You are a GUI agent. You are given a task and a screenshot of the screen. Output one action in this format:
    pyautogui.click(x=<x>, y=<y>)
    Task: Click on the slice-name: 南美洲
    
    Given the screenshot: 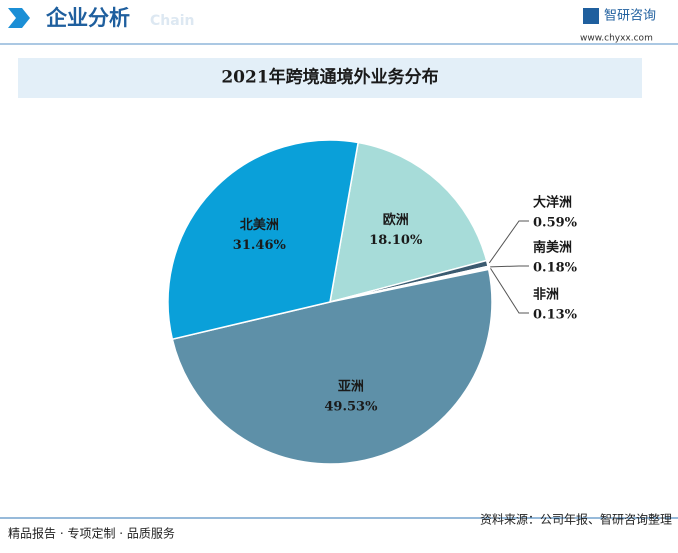 What is the action you would take?
    pyautogui.click(x=552, y=248)
    